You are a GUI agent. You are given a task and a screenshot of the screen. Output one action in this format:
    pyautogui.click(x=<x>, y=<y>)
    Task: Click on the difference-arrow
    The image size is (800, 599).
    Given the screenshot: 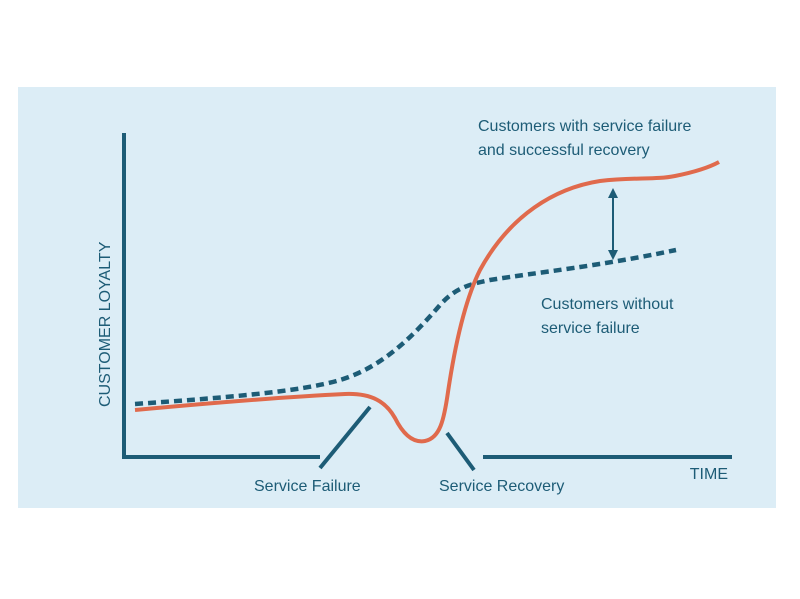 What is the action you would take?
    pyautogui.click(x=613, y=224)
    